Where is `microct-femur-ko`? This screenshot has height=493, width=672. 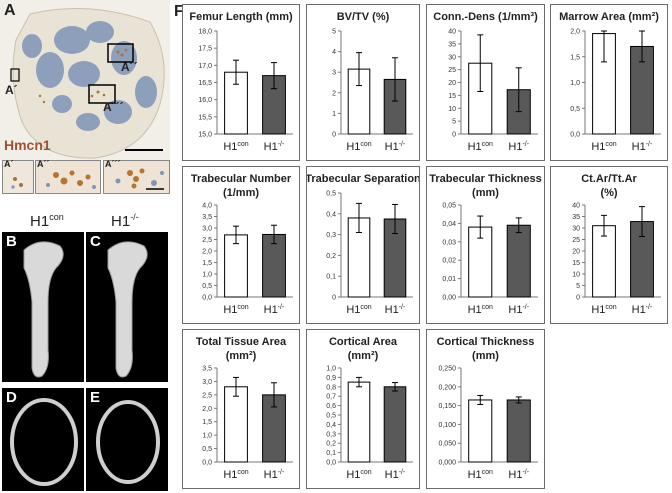
microct-femur-ko is located at coordinates (127, 307).